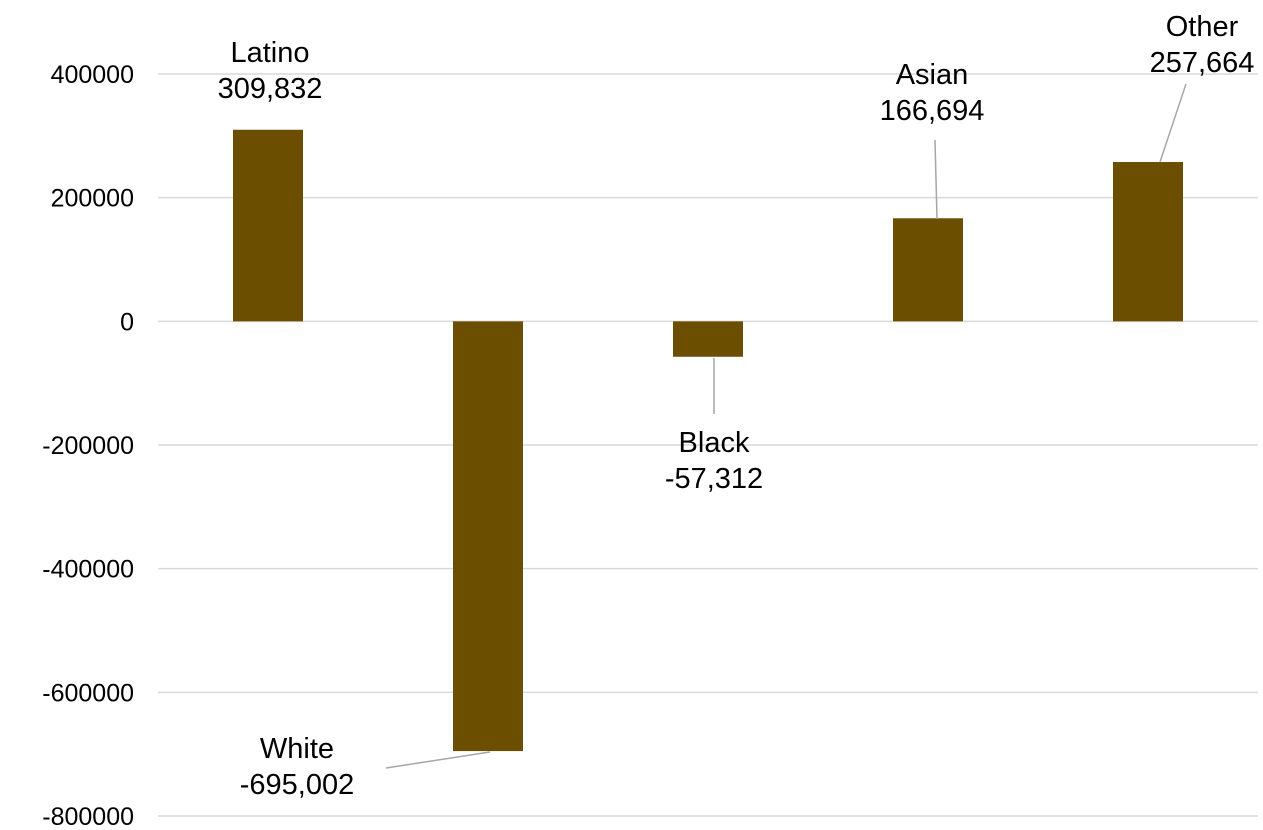 The image size is (1263, 830). What do you see at coordinates (88, 816) in the screenshot?
I see `y-tick-label: -800000` at bounding box center [88, 816].